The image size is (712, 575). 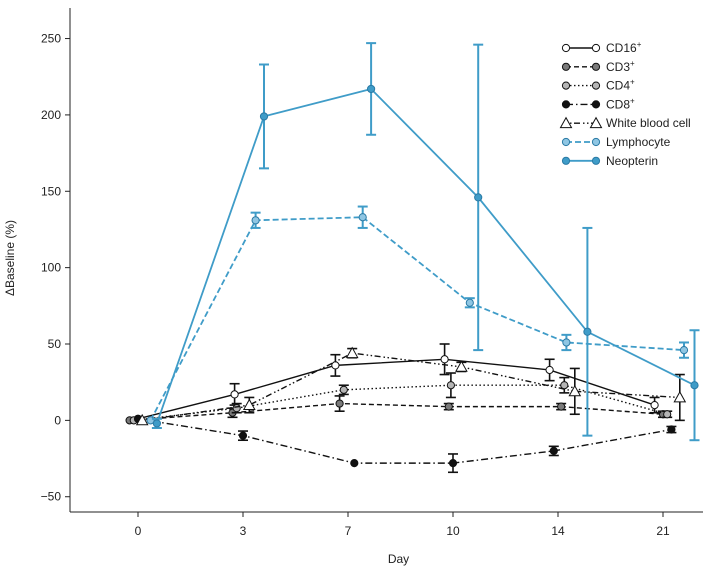 What do you see at coordinates (638, 142) in the screenshot?
I see `legend-label: Lymphocyte` at bounding box center [638, 142].